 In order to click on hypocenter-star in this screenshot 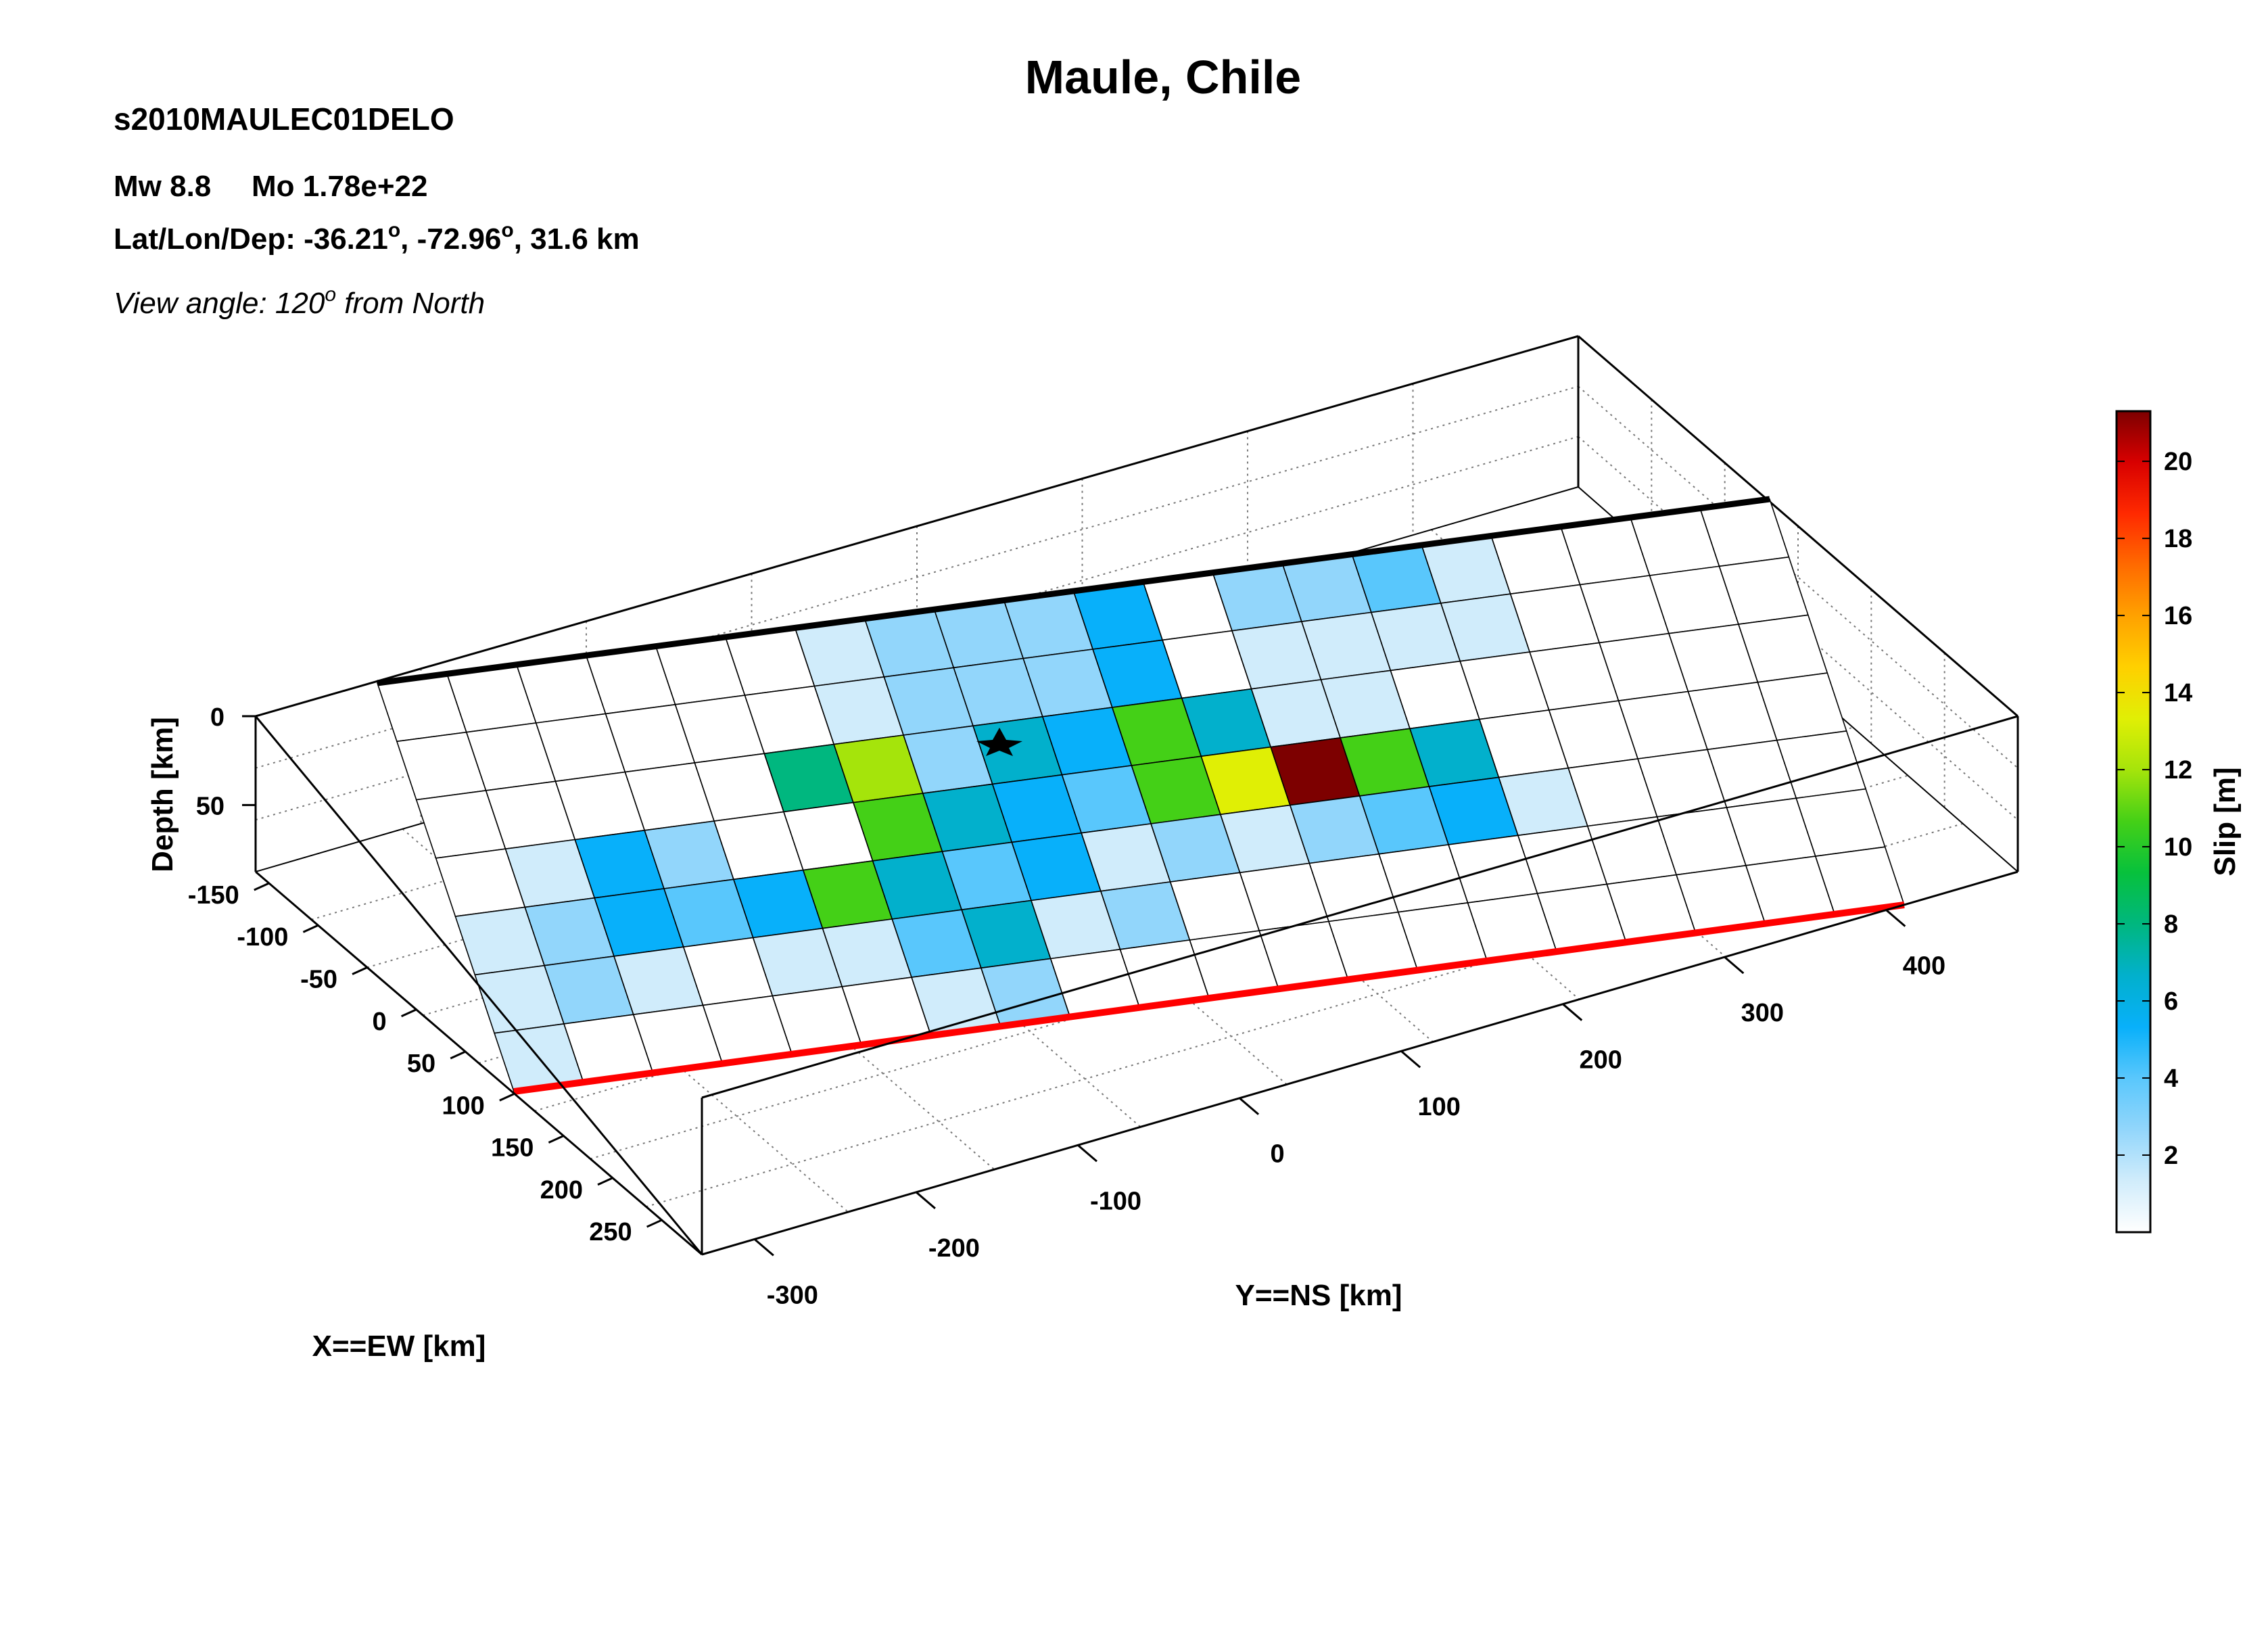, I will do `click(999, 742)`.